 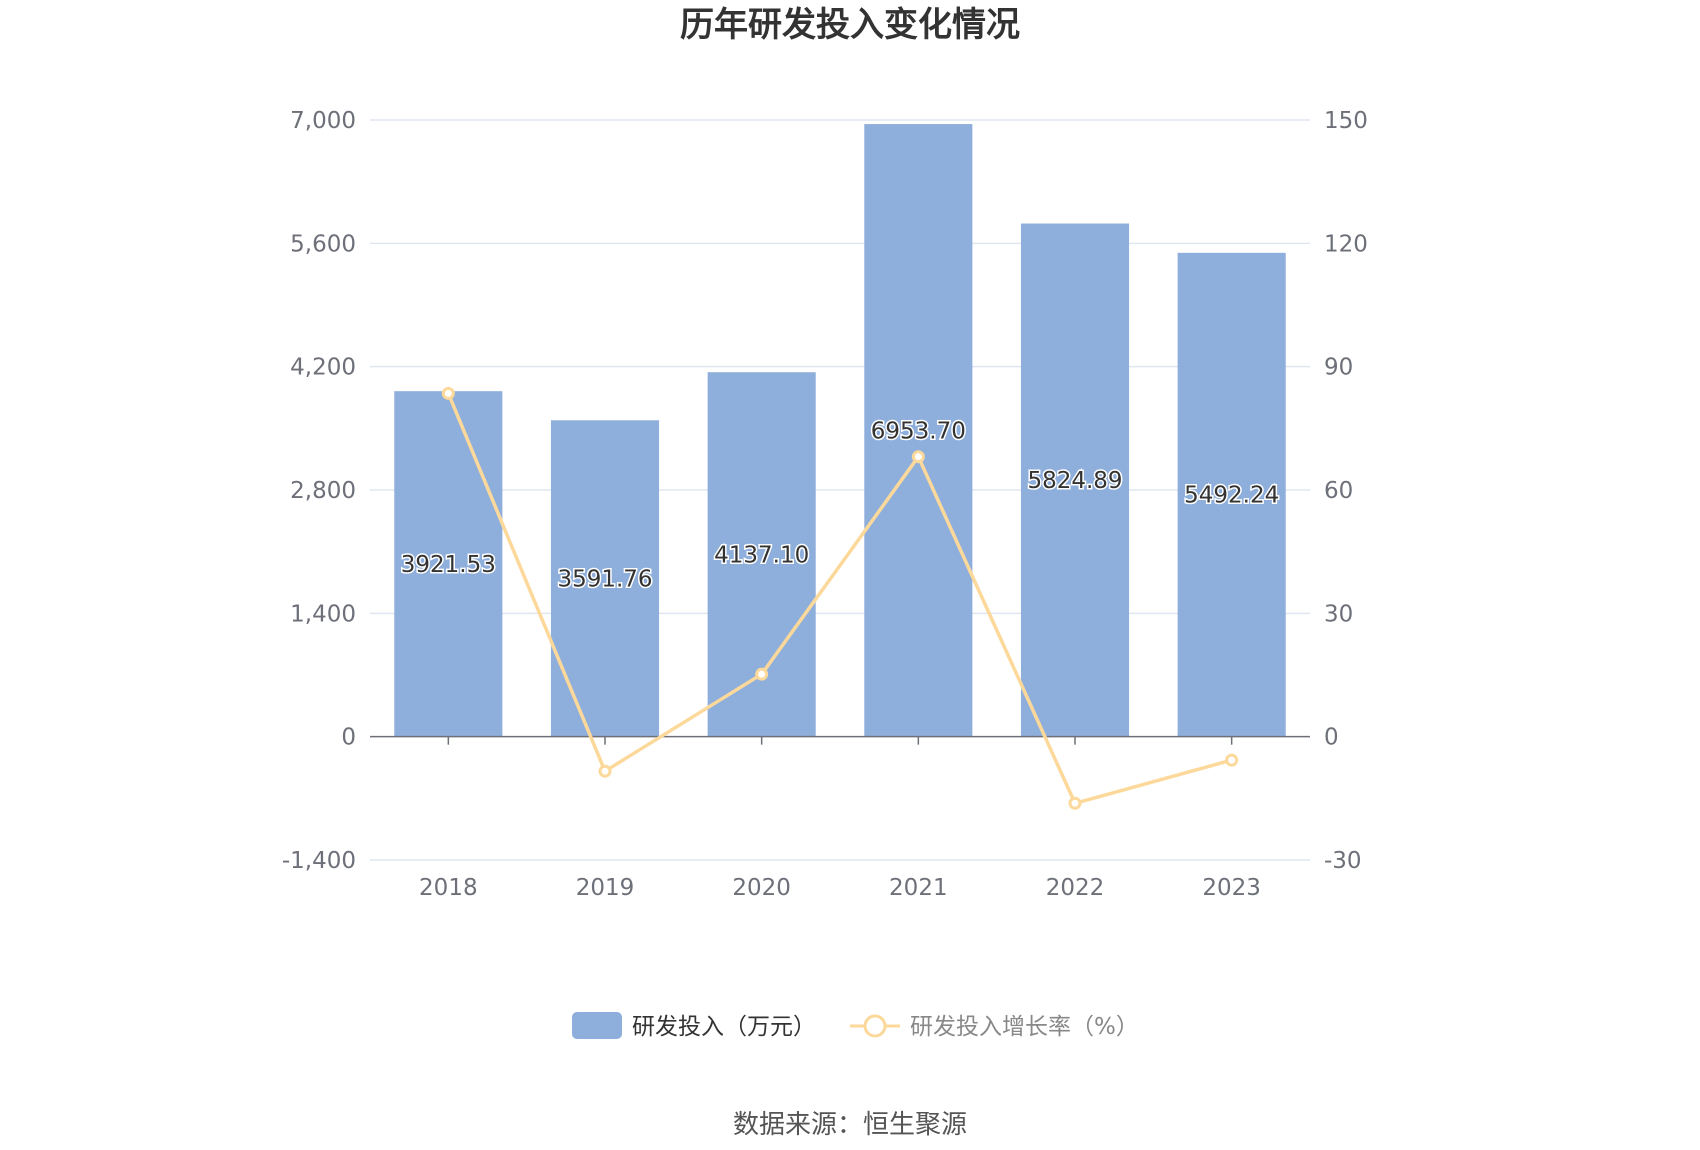 What do you see at coordinates (604, 579) in the screenshot?
I see `bar-value-label: 3591.76` at bounding box center [604, 579].